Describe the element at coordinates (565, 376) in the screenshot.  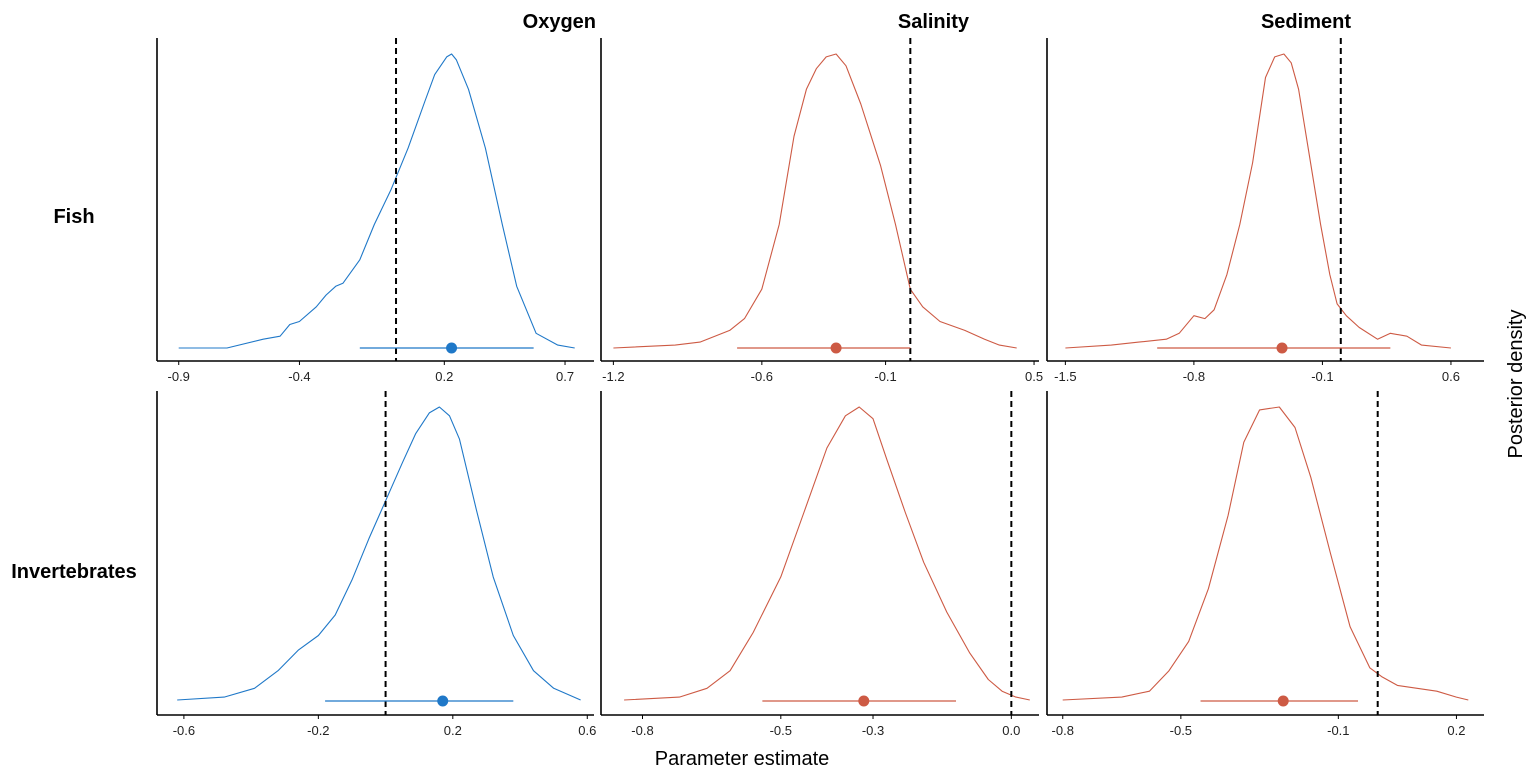
I see `x-tick-label: 0.7` at that location.